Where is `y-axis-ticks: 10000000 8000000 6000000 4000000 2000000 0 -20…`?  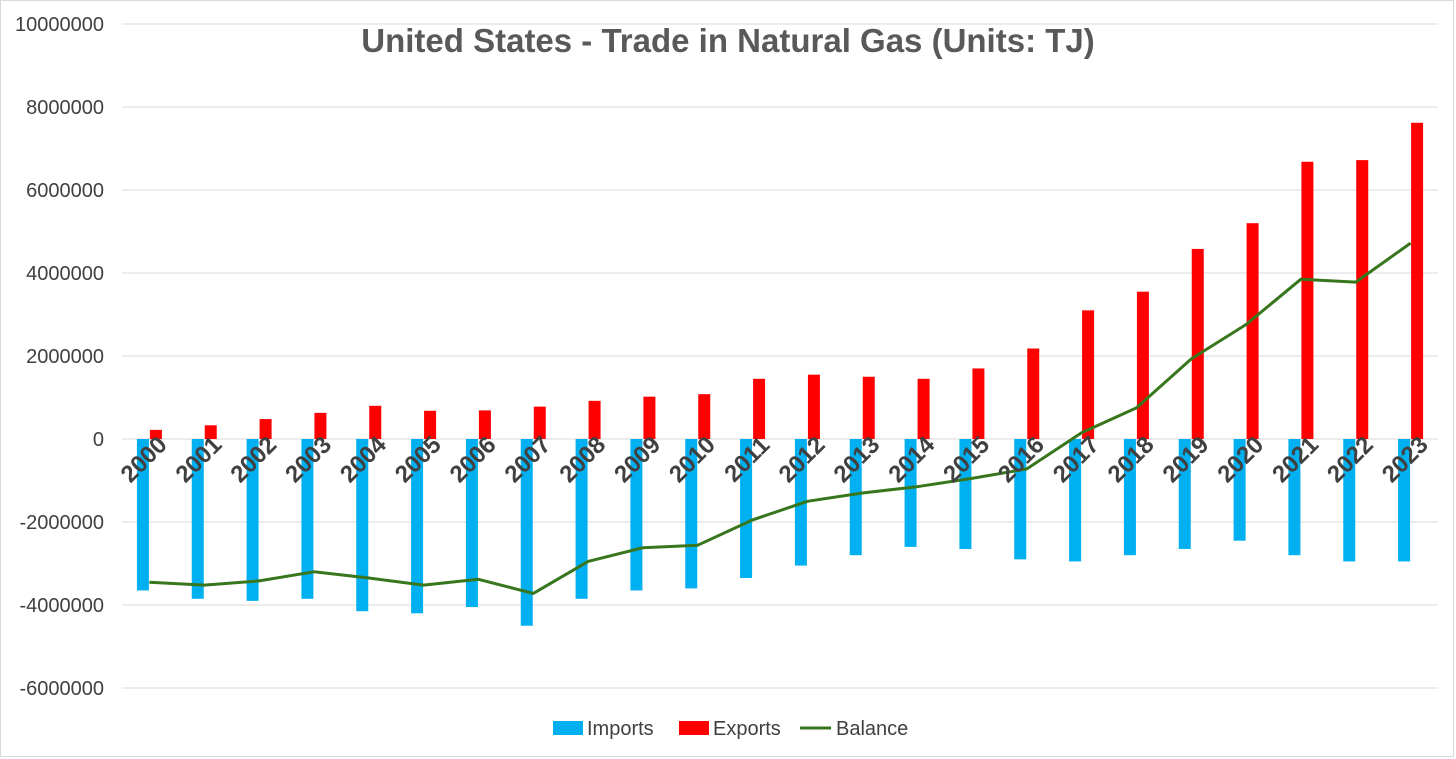
y-axis-ticks: 10000000 8000000 6000000 4000000 2000000 0 -20… is located at coordinates (59, 357).